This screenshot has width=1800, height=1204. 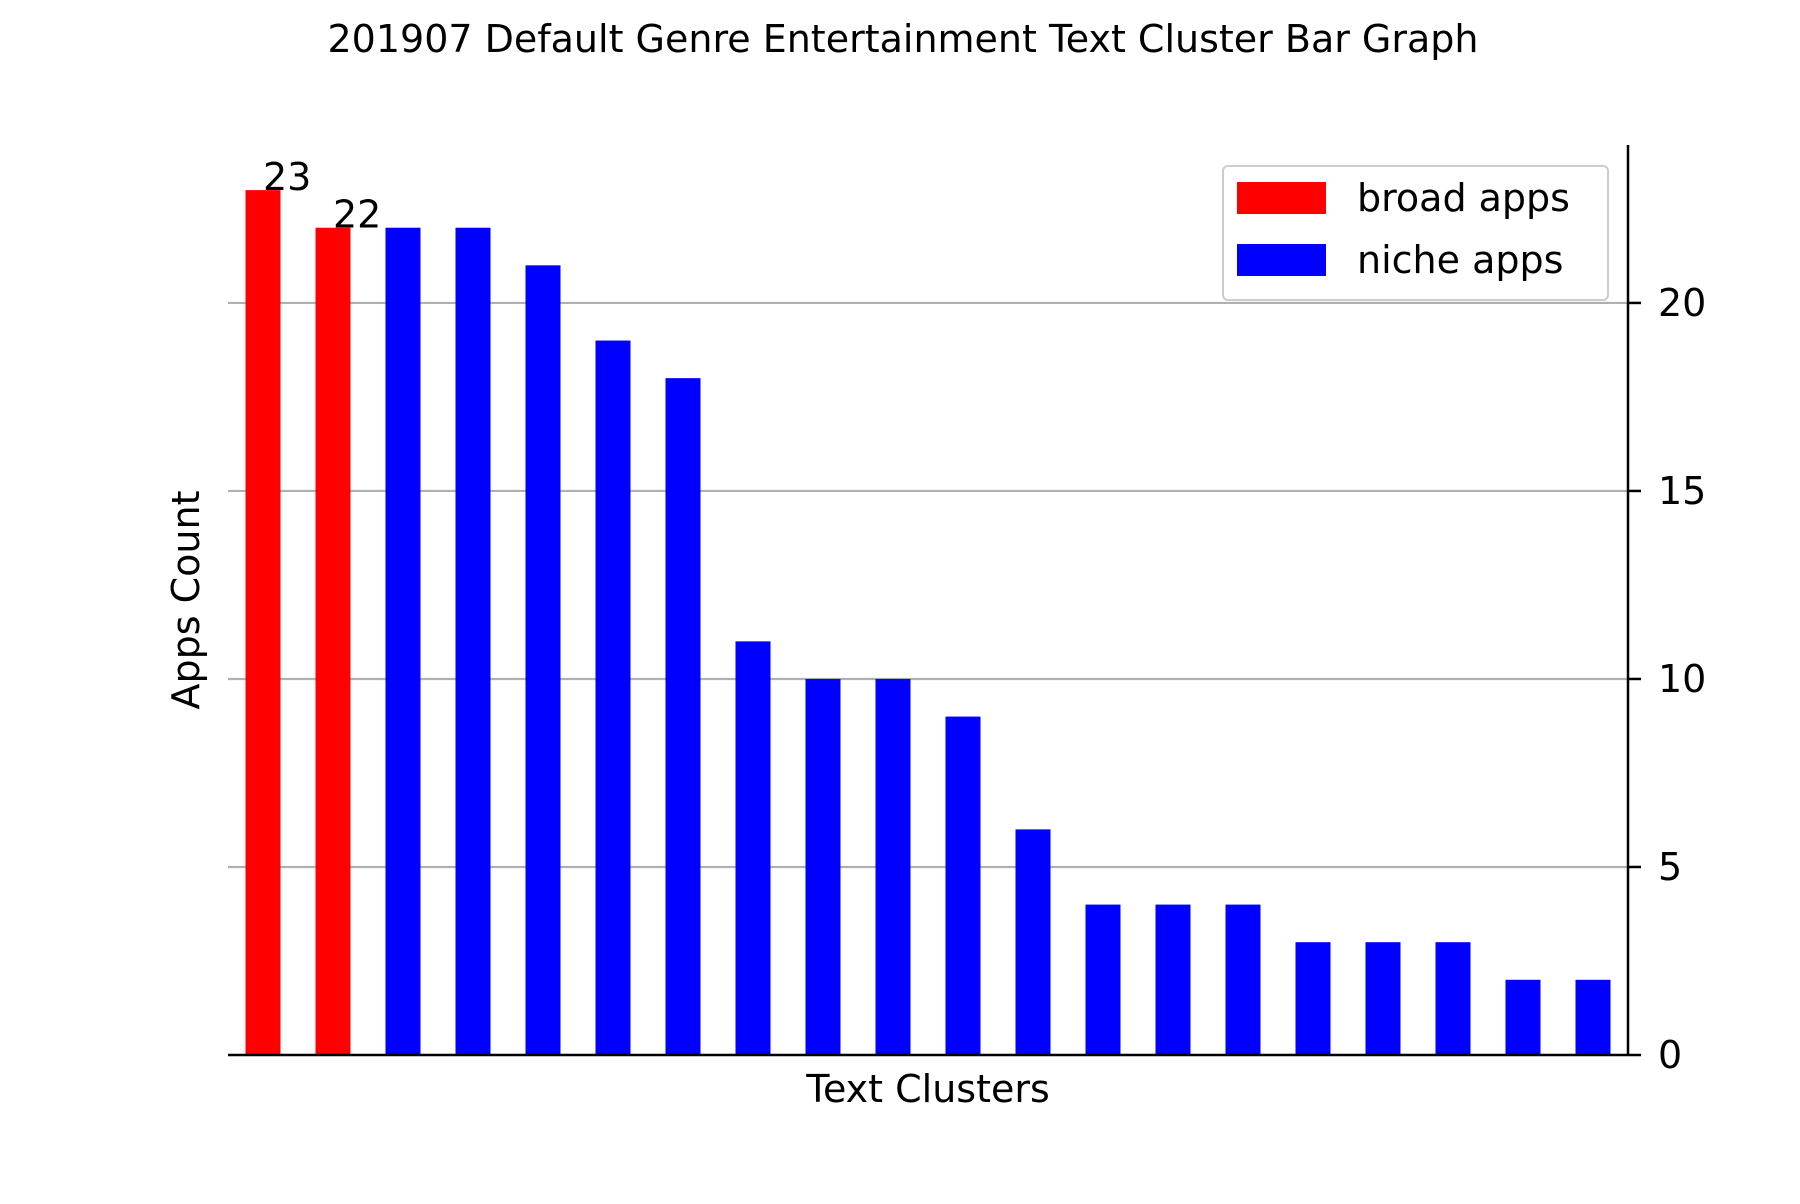 What do you see at coordinates (1682, 303) in the screenshot?
I see `y-tick-label: 20` at bounding box center [1682, 303].